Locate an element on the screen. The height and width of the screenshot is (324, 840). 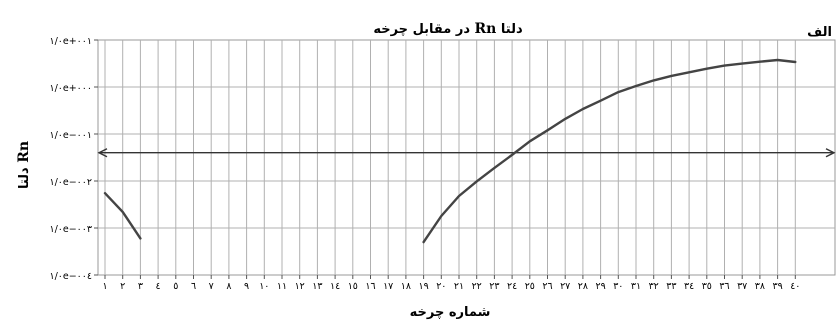
x-tick-label: ٢٠ is located at coordinates (441, 286).